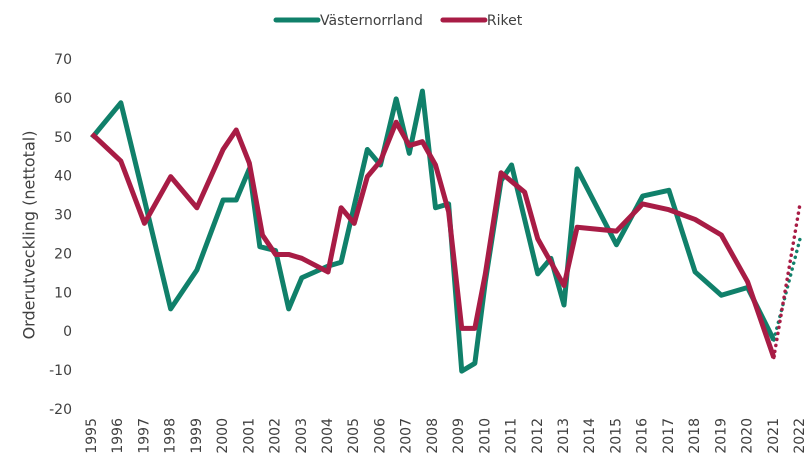  Describe the element at coordinates (564, 436) in the screenshot. I see `x-tick-label: 2013` at that location.